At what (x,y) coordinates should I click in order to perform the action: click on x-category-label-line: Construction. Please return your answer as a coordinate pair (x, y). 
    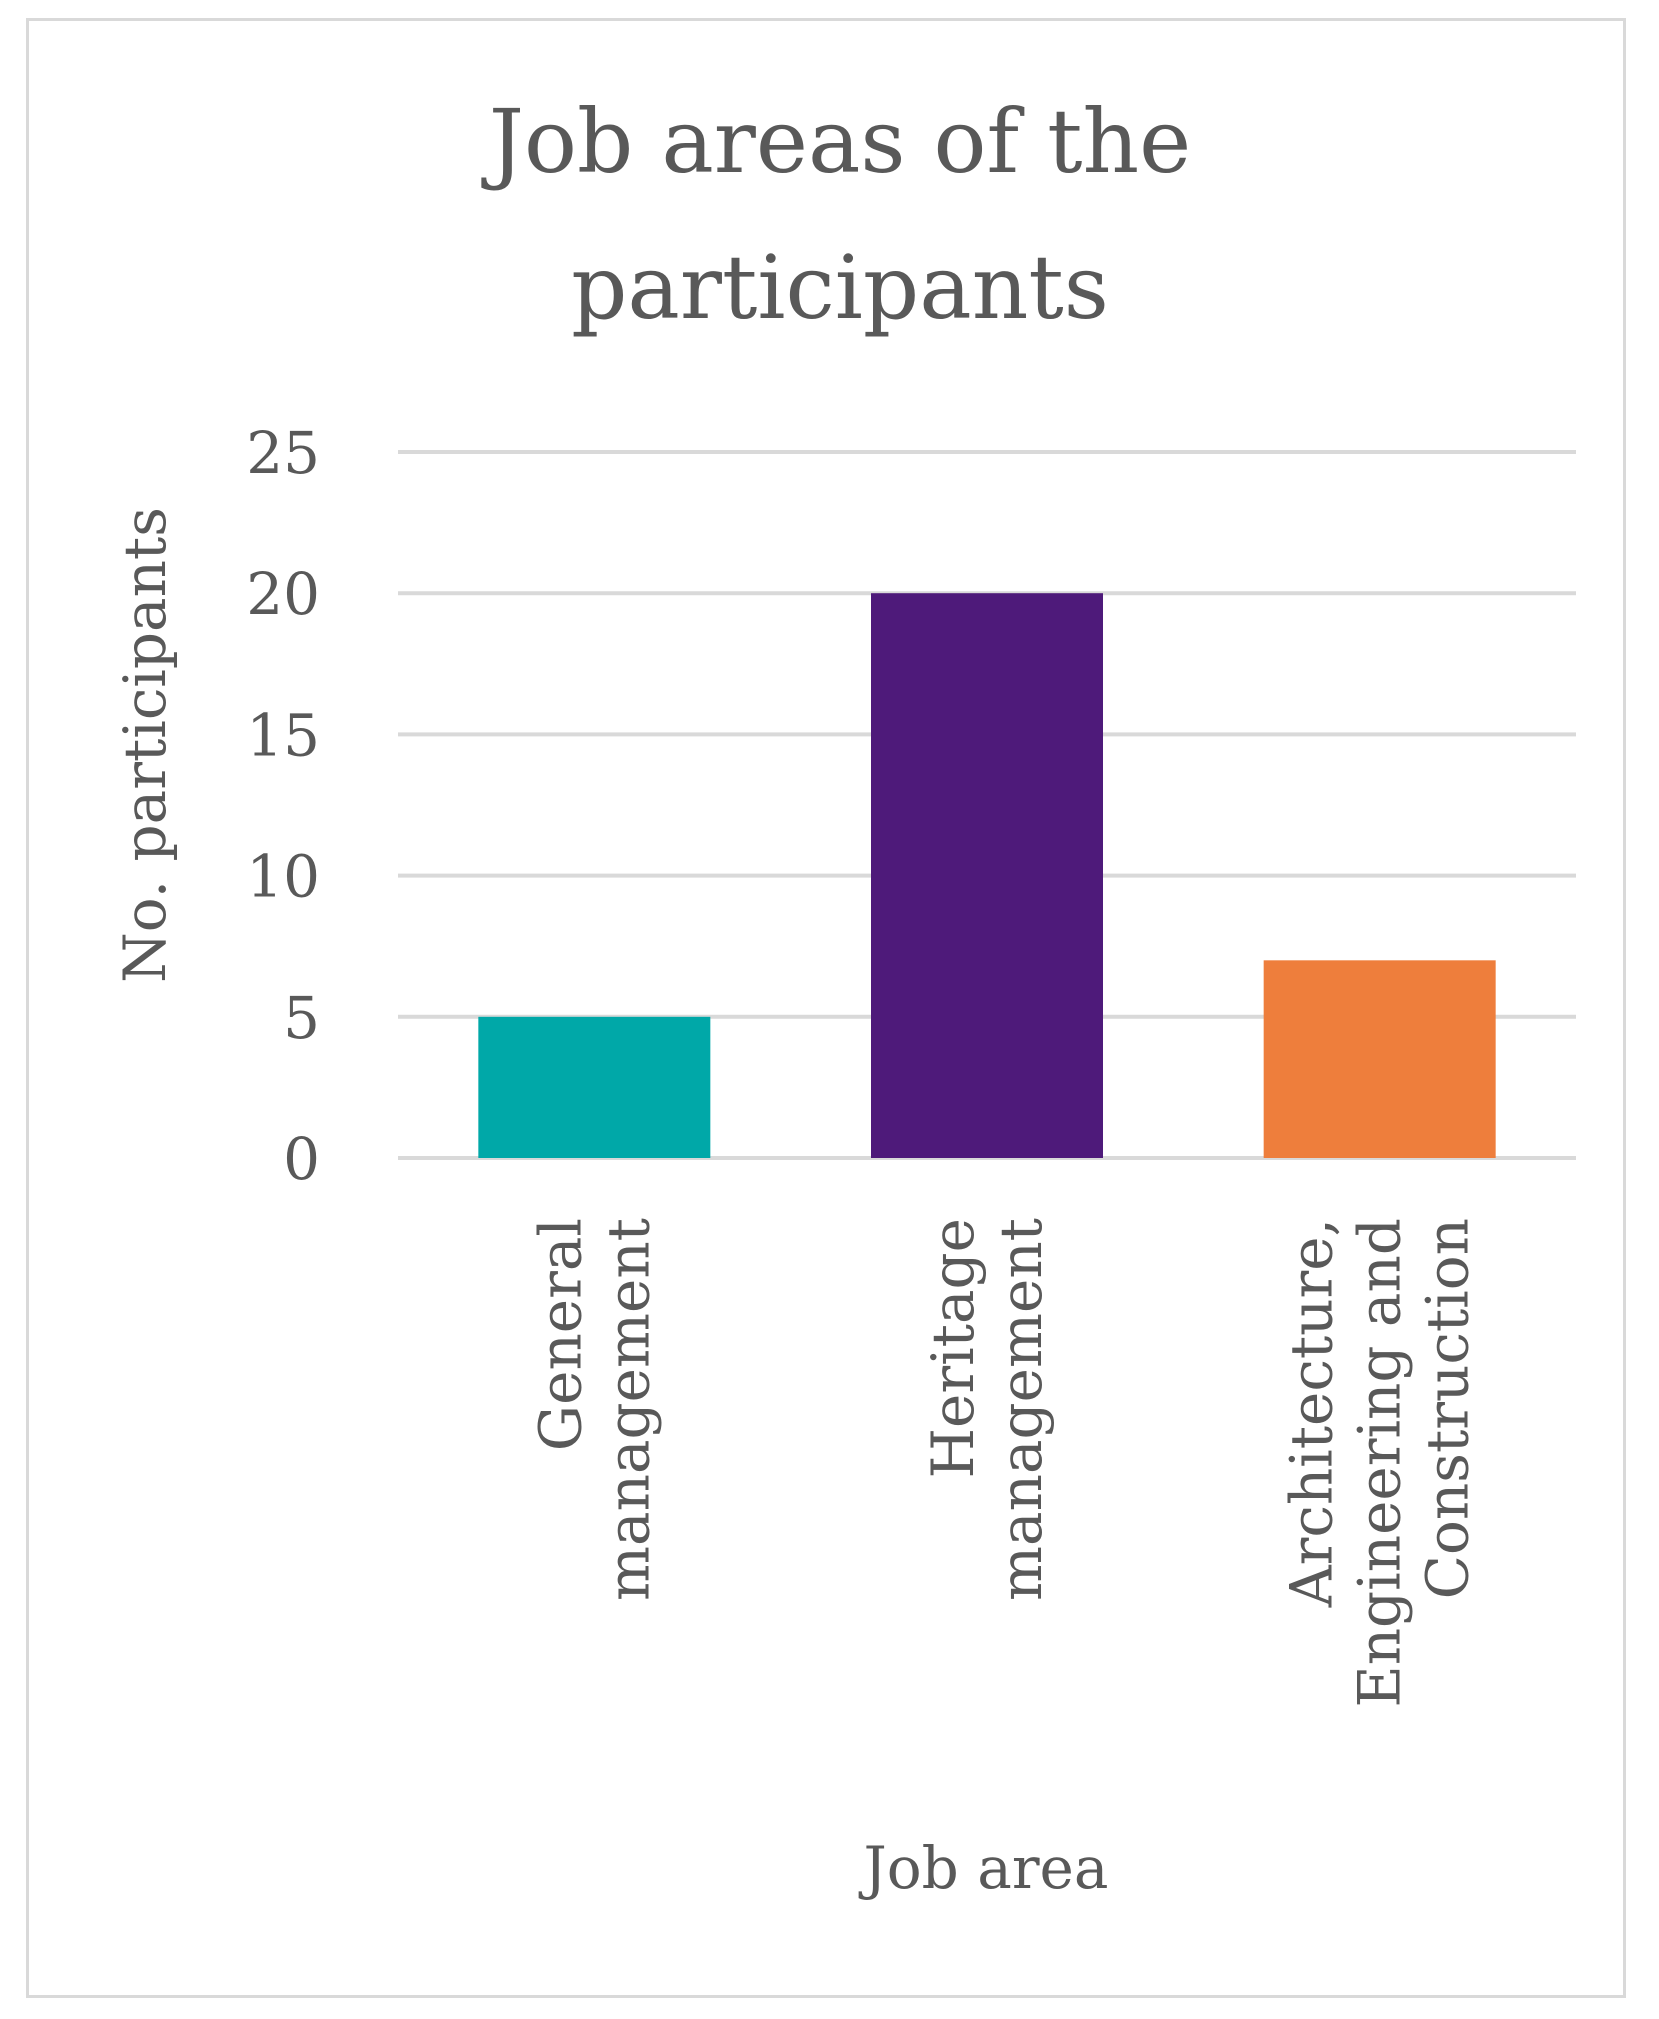
    Looking at the image, I should click on (1448, 1408).